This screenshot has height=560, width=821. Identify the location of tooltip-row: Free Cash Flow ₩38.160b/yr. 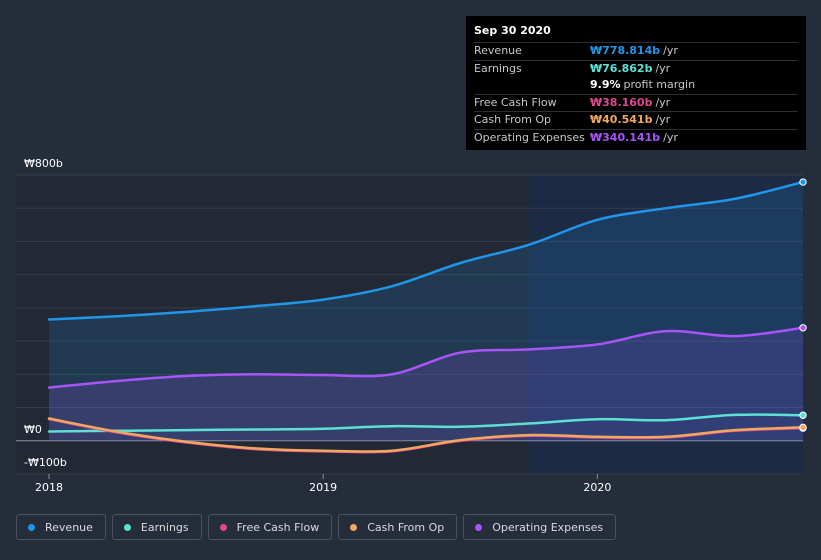
(636, 102).